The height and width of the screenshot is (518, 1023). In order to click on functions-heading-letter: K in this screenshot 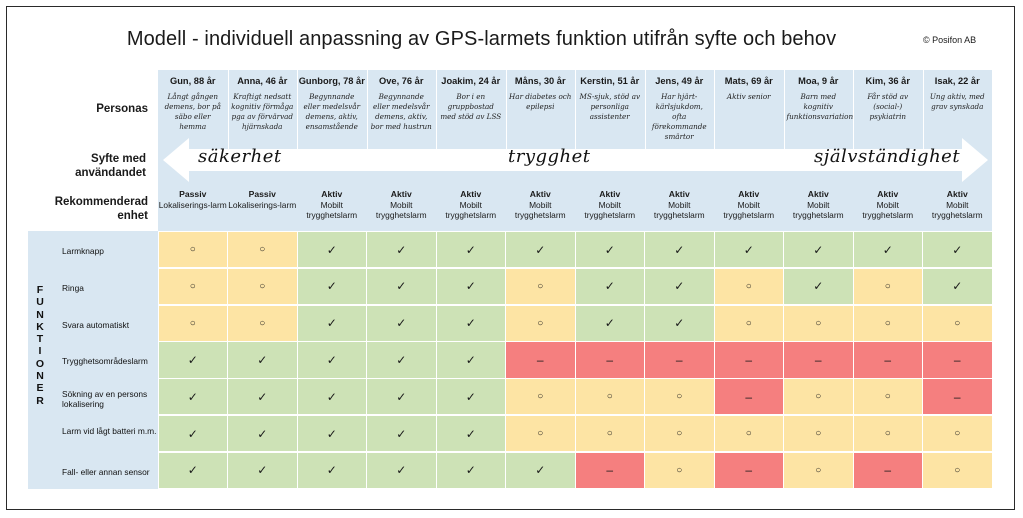, I will do `click(40, 326)`.